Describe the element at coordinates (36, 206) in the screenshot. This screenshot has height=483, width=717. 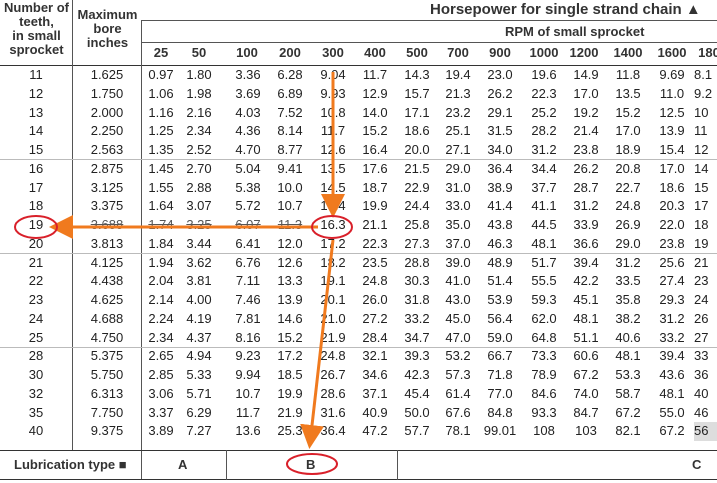
I see `teeth-cell: 18` at that location.